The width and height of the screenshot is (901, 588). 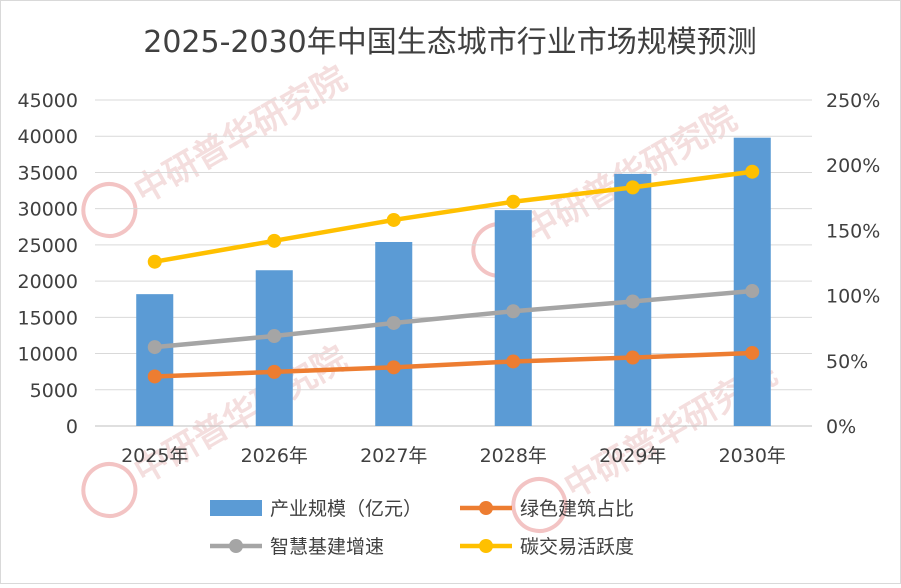 I want to click on chart-title: 2025-2030年中国生态城市行业市场规模预测, so click(x=450, y=42).